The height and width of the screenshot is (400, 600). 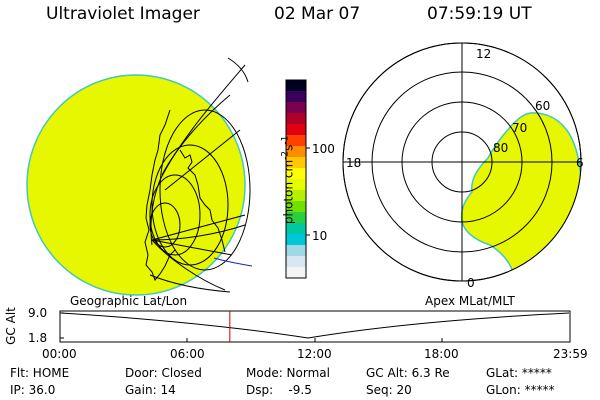 What do you see at coordinates (185, 195) in the screenshot?
I see `coastline` at bounding box center [185, 195].